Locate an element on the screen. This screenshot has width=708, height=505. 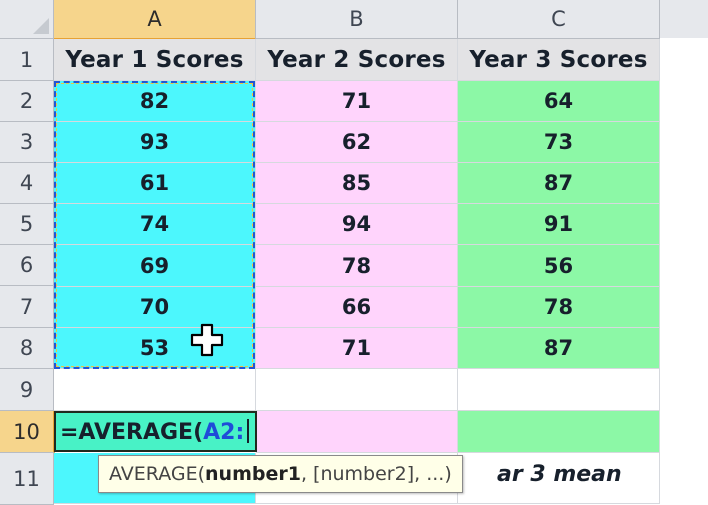
active-cell-a10 is located at coordinates (155, 431).